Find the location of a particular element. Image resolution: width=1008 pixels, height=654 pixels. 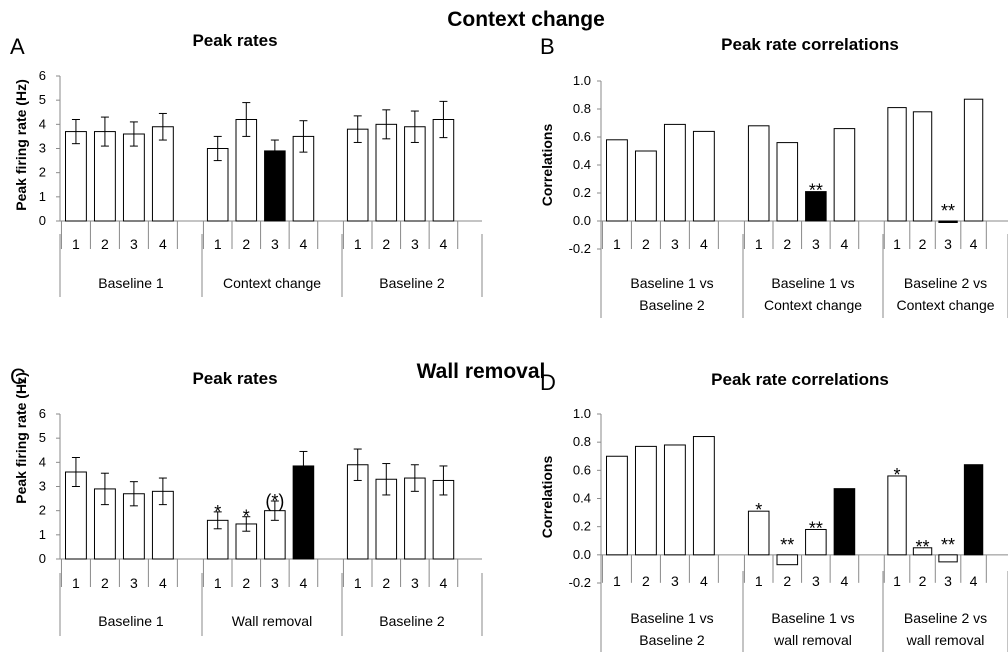

group-label: wall removal is located at coordinates (945, 640).